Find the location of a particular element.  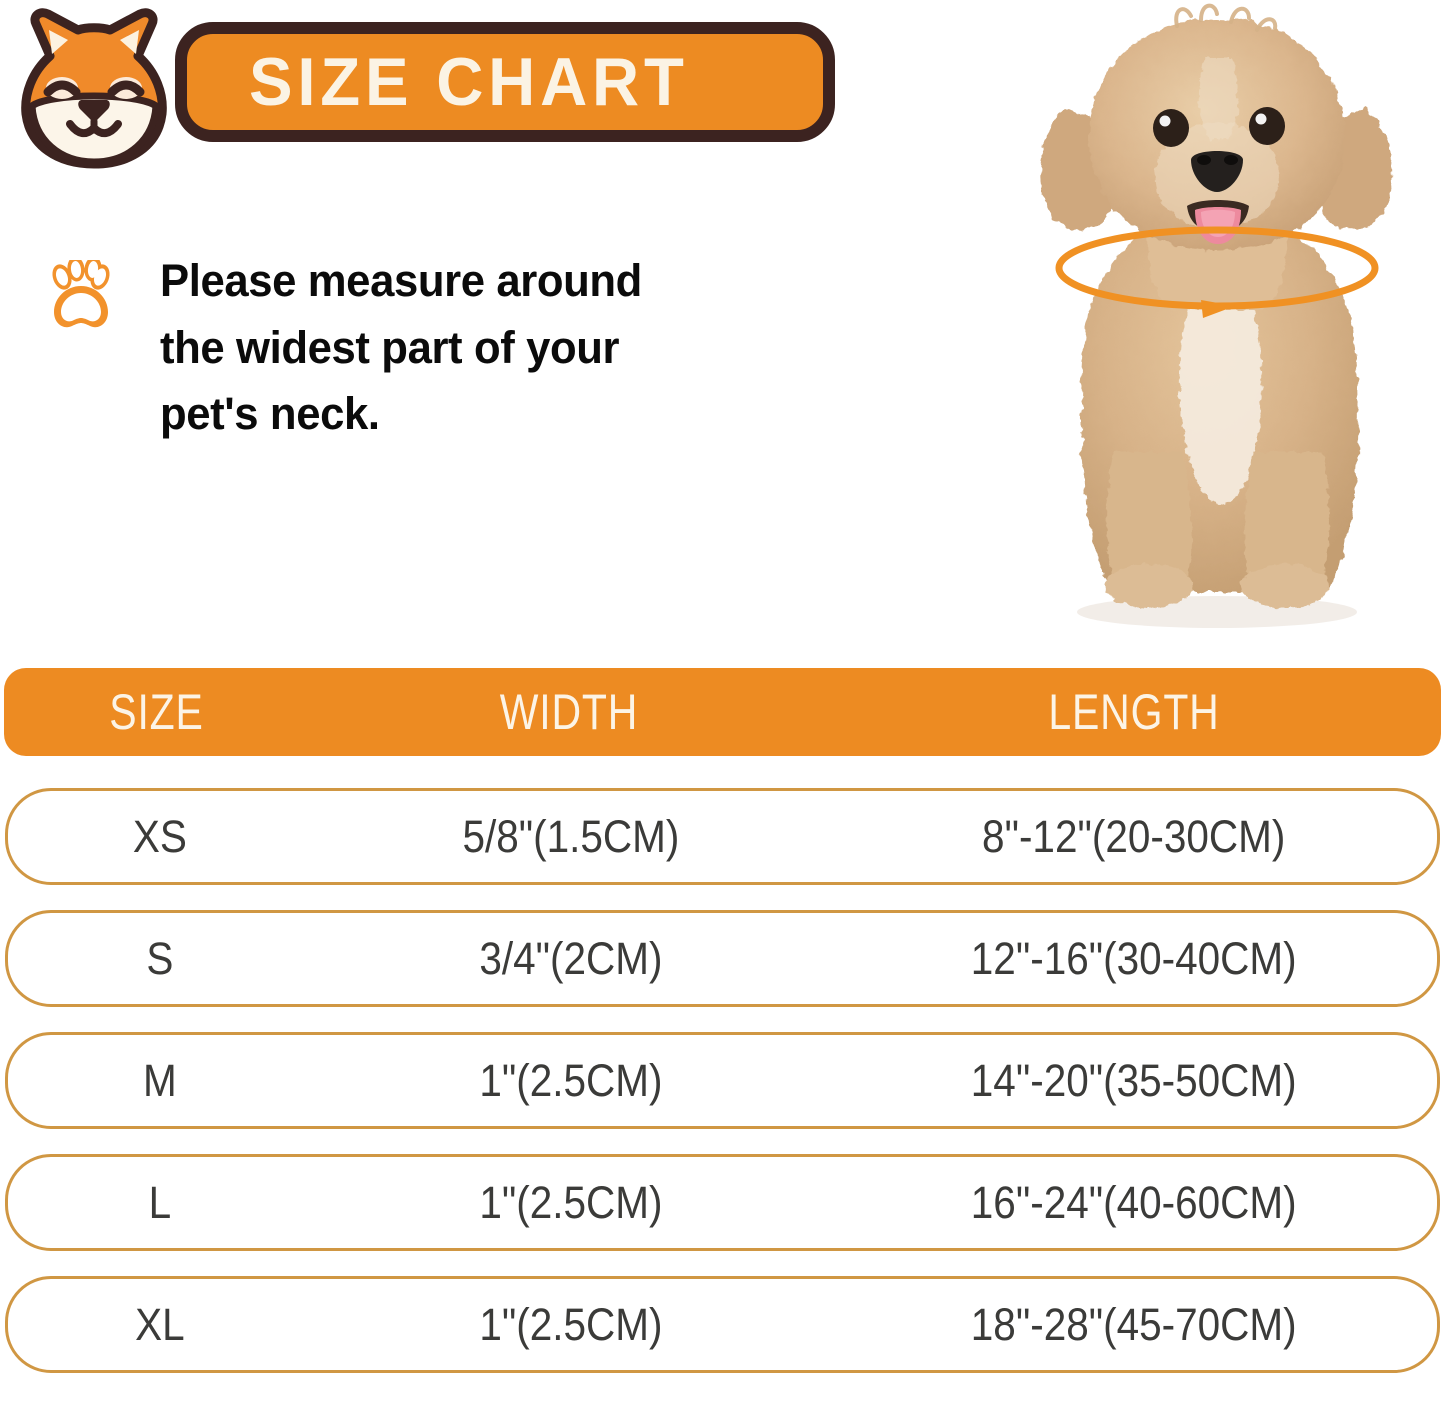

column-header-size: SIZE is located at coordinates (156, 712).